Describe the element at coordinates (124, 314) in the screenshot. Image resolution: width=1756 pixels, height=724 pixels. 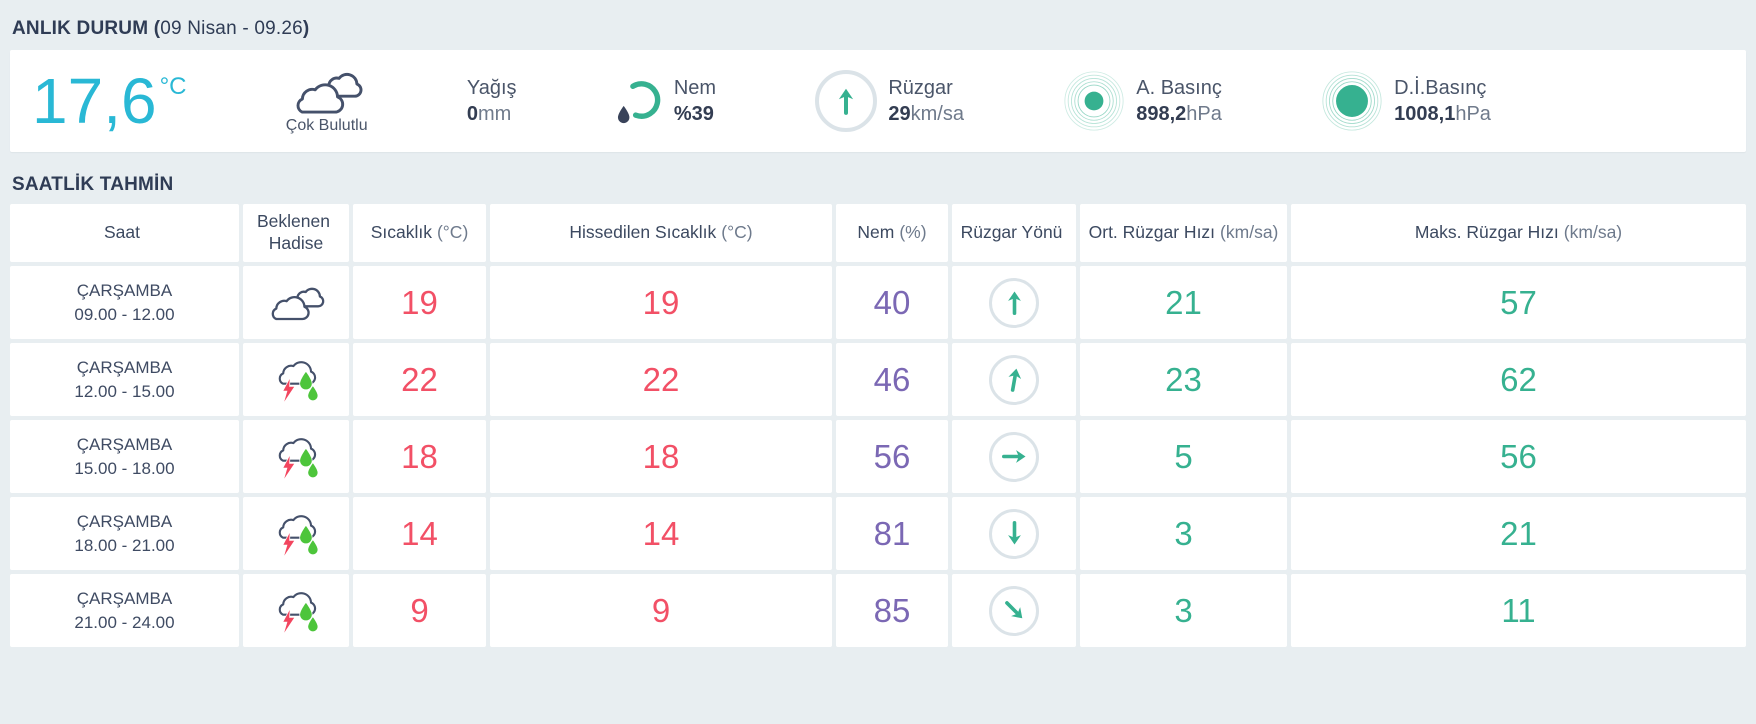
I see `time-range: 09.00 - 12.00` at that location.